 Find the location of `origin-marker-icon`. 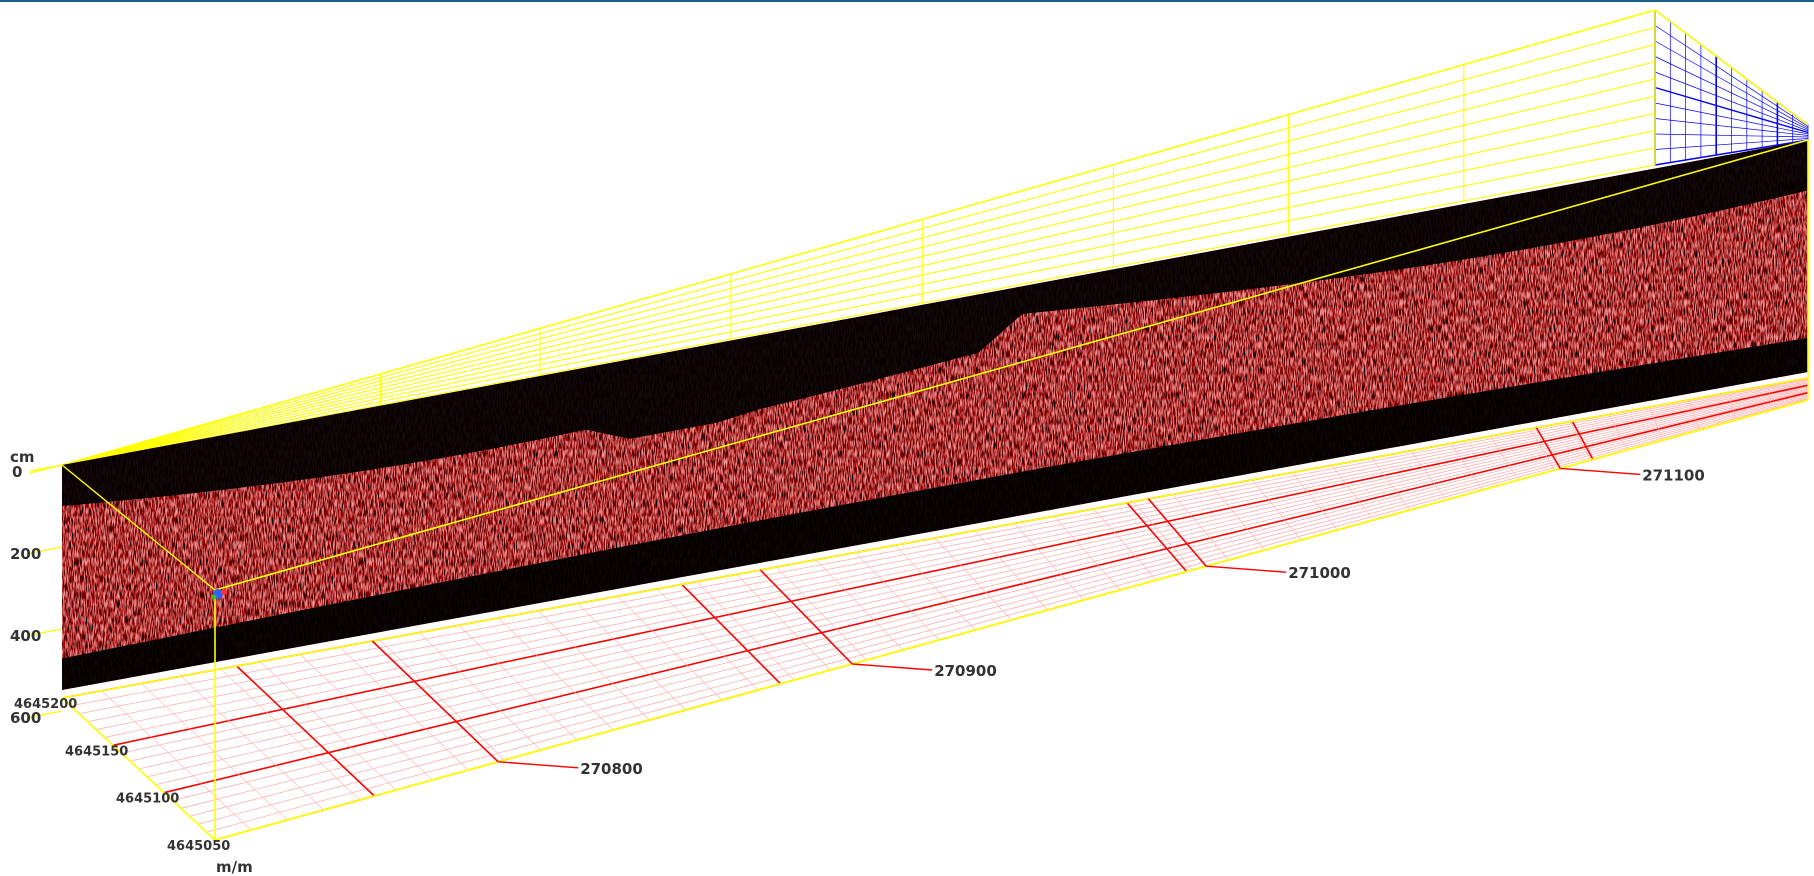

origin-marker-icon is located at coordinates (219, 594).